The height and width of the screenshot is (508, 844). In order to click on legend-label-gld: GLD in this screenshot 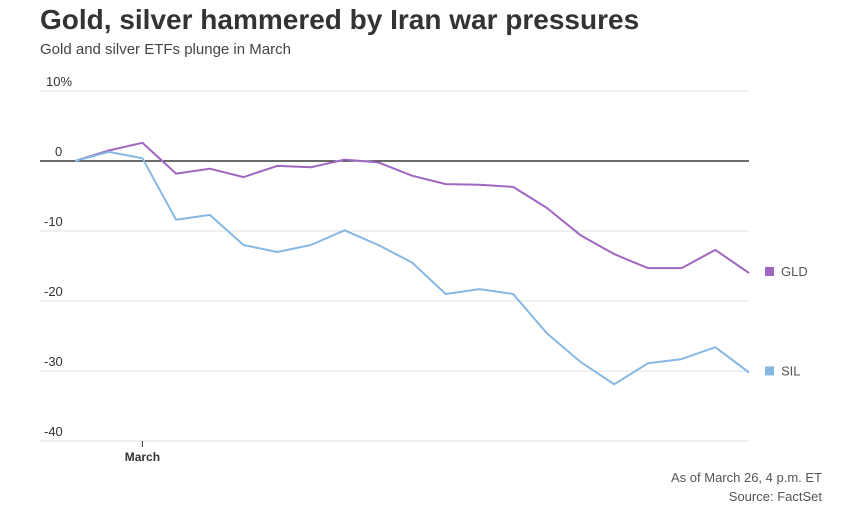, I will do `click(794, 271)`.